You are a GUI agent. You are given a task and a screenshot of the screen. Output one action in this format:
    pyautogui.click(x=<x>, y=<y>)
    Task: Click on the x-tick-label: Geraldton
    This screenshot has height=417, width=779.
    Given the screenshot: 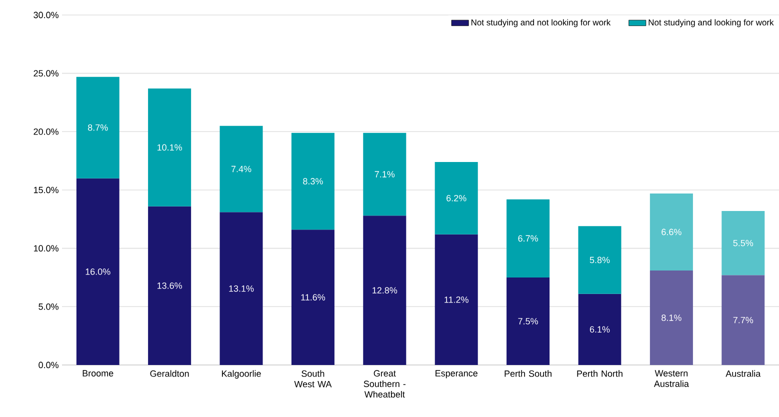 What is the action you would take?
    pyautogui.click(x=169, y=373)
    